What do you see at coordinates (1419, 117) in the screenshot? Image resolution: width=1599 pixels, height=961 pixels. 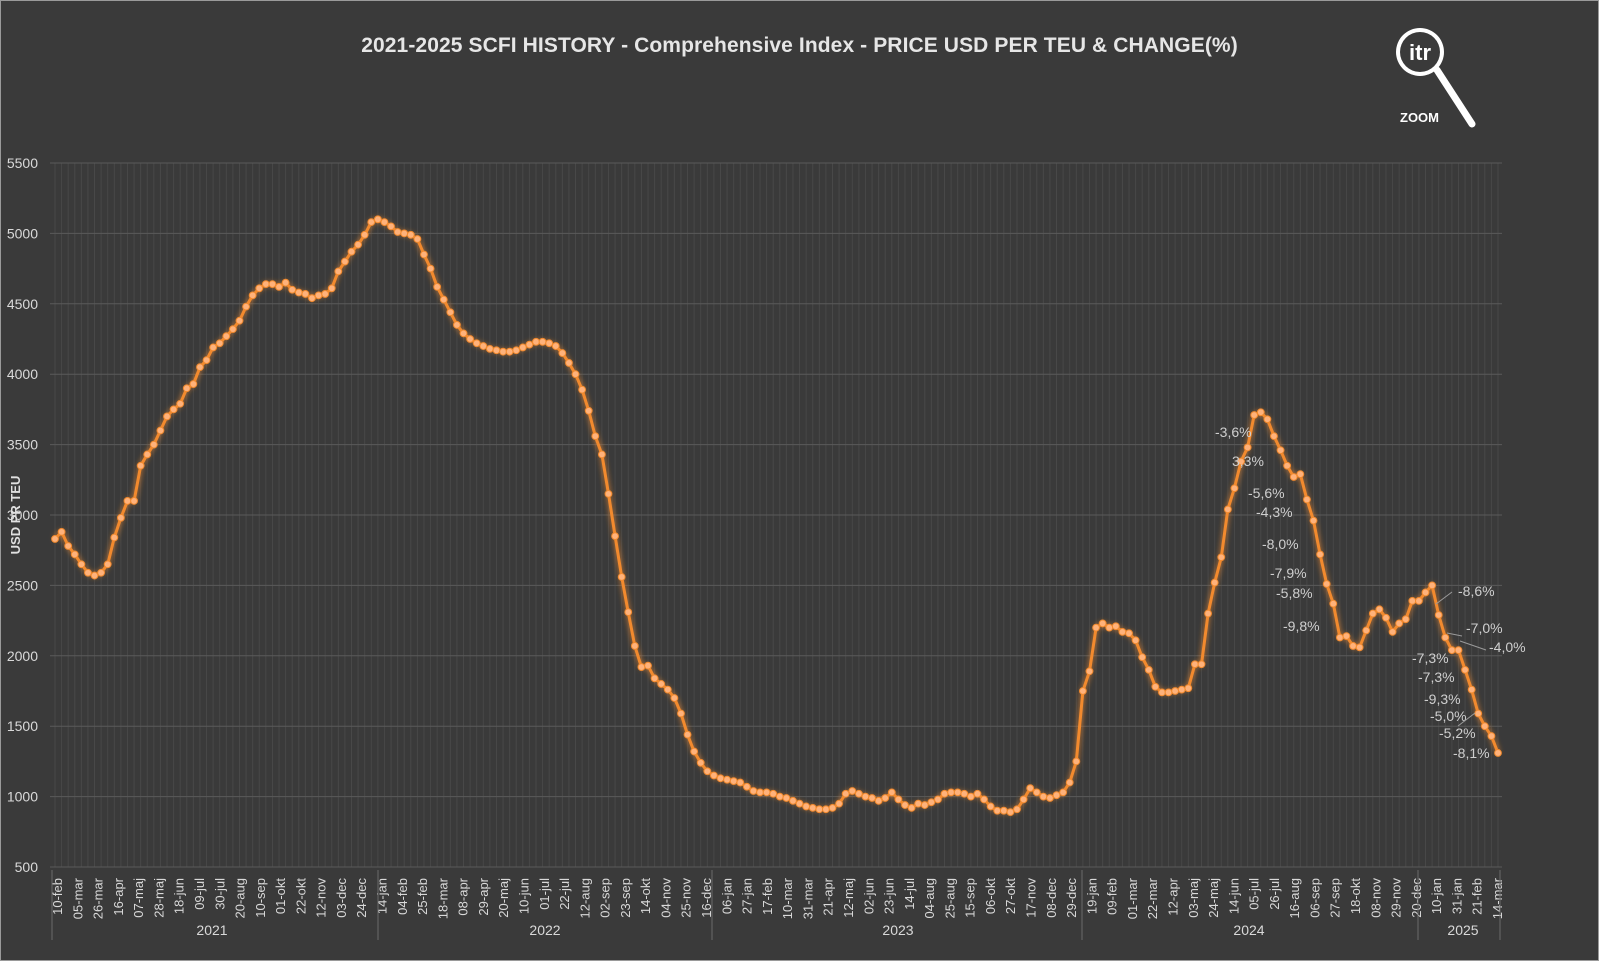 I see `logo-caption: ZOOM` at bounding box center [1419, 117].